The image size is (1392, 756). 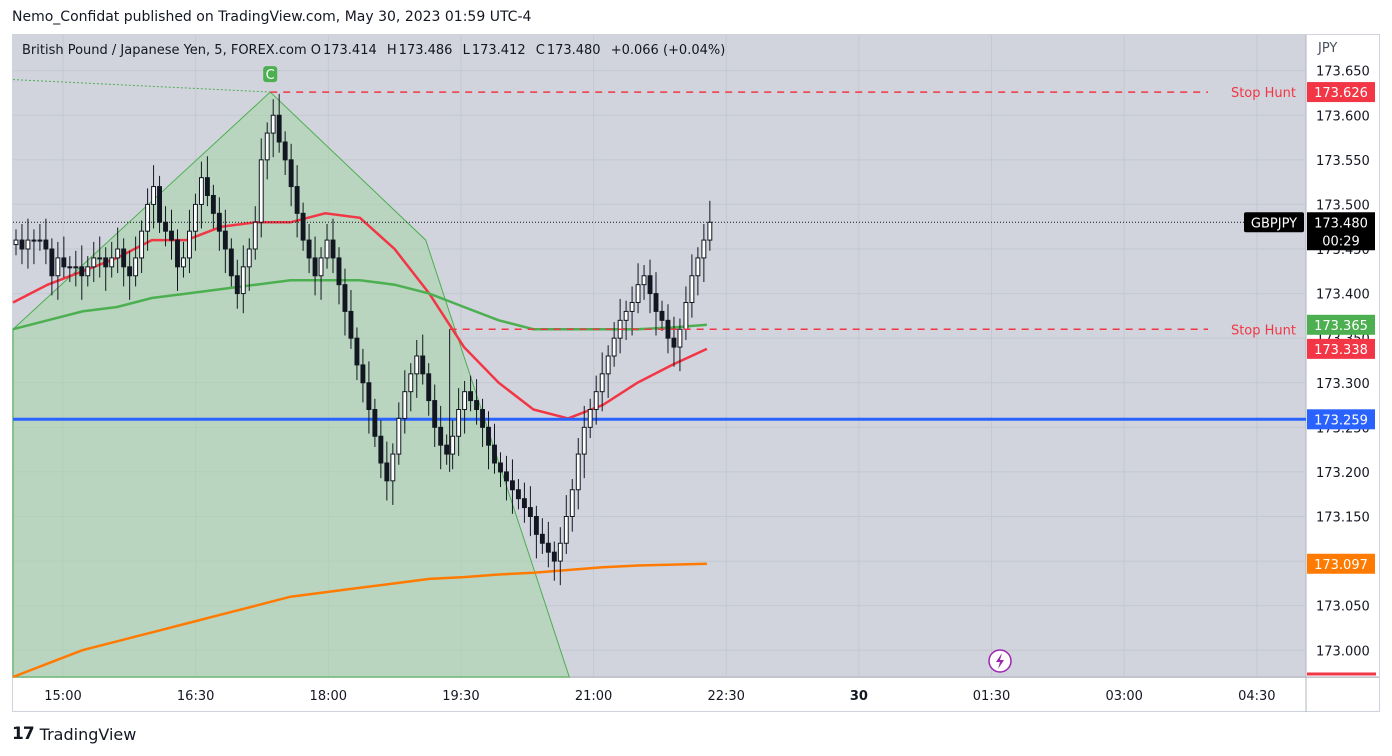 What do you see at coordinates (1343, 384) in the screenshot?
I see `y-tick-label: 173.300` at bounding box center [1343, 384].